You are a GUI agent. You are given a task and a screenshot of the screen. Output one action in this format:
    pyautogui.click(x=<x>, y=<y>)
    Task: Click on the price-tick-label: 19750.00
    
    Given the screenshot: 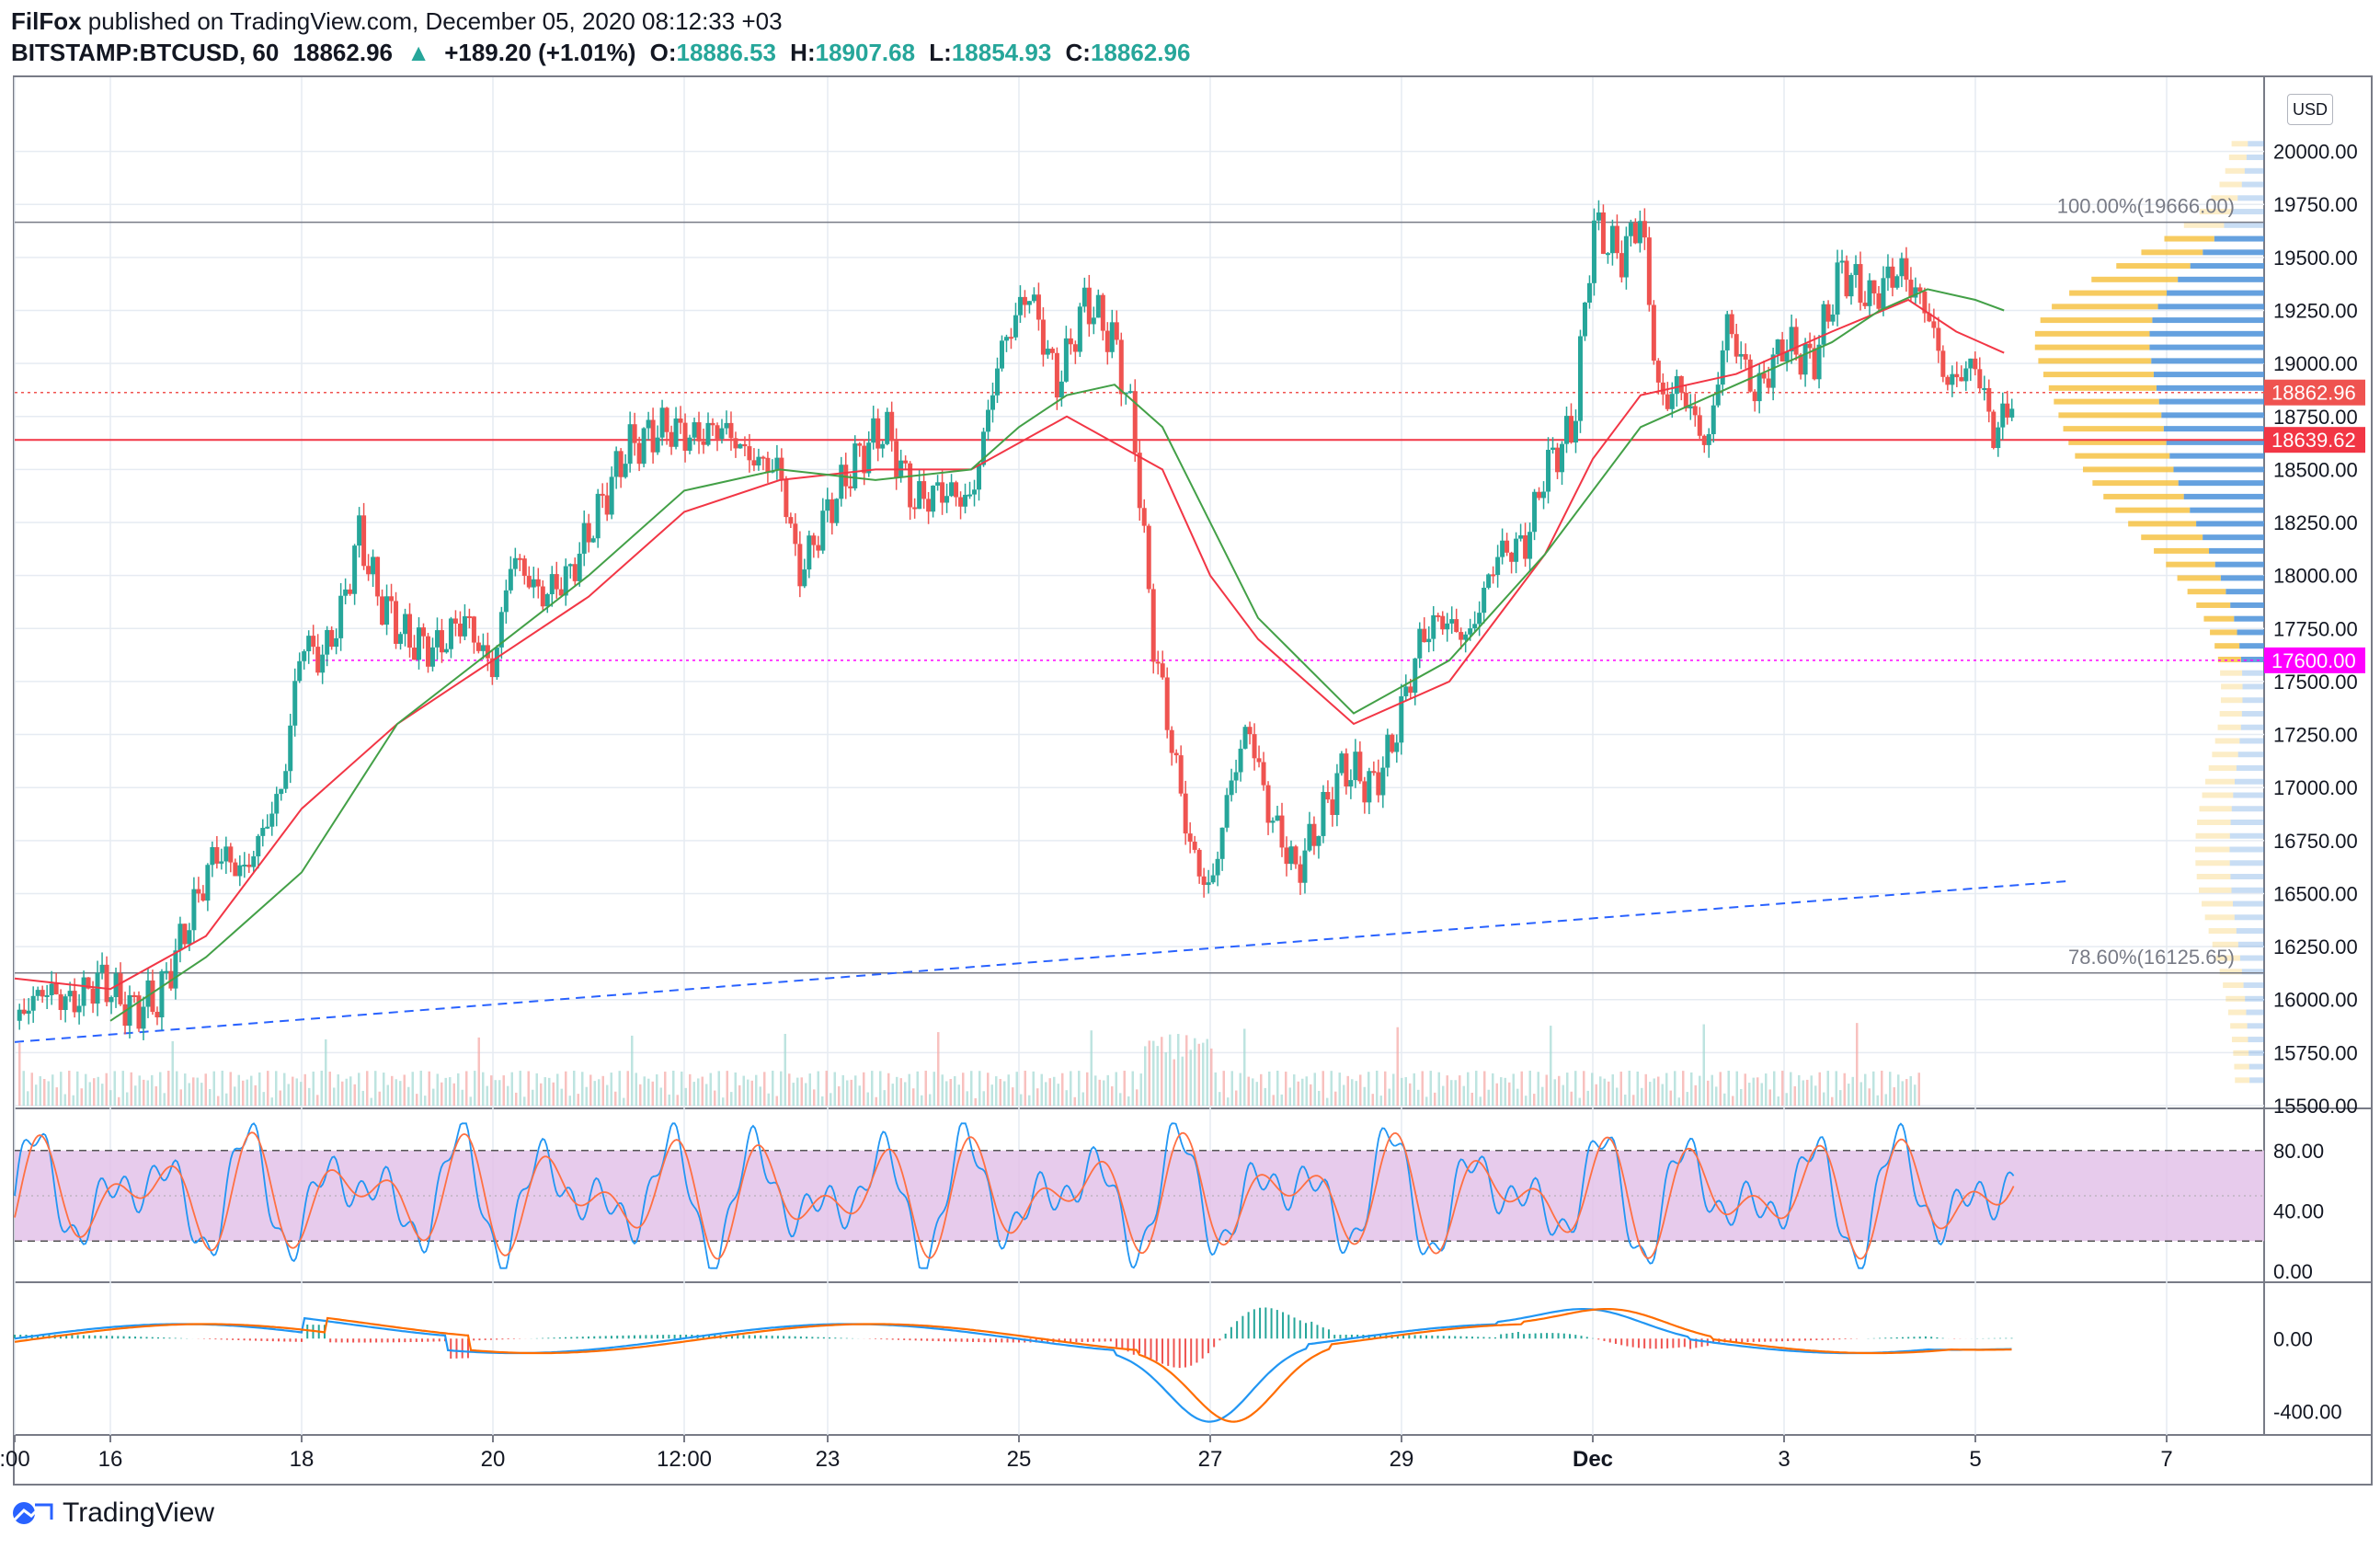 What is the action you would take?
    pyautogui.click(x=2315, y=205)
    